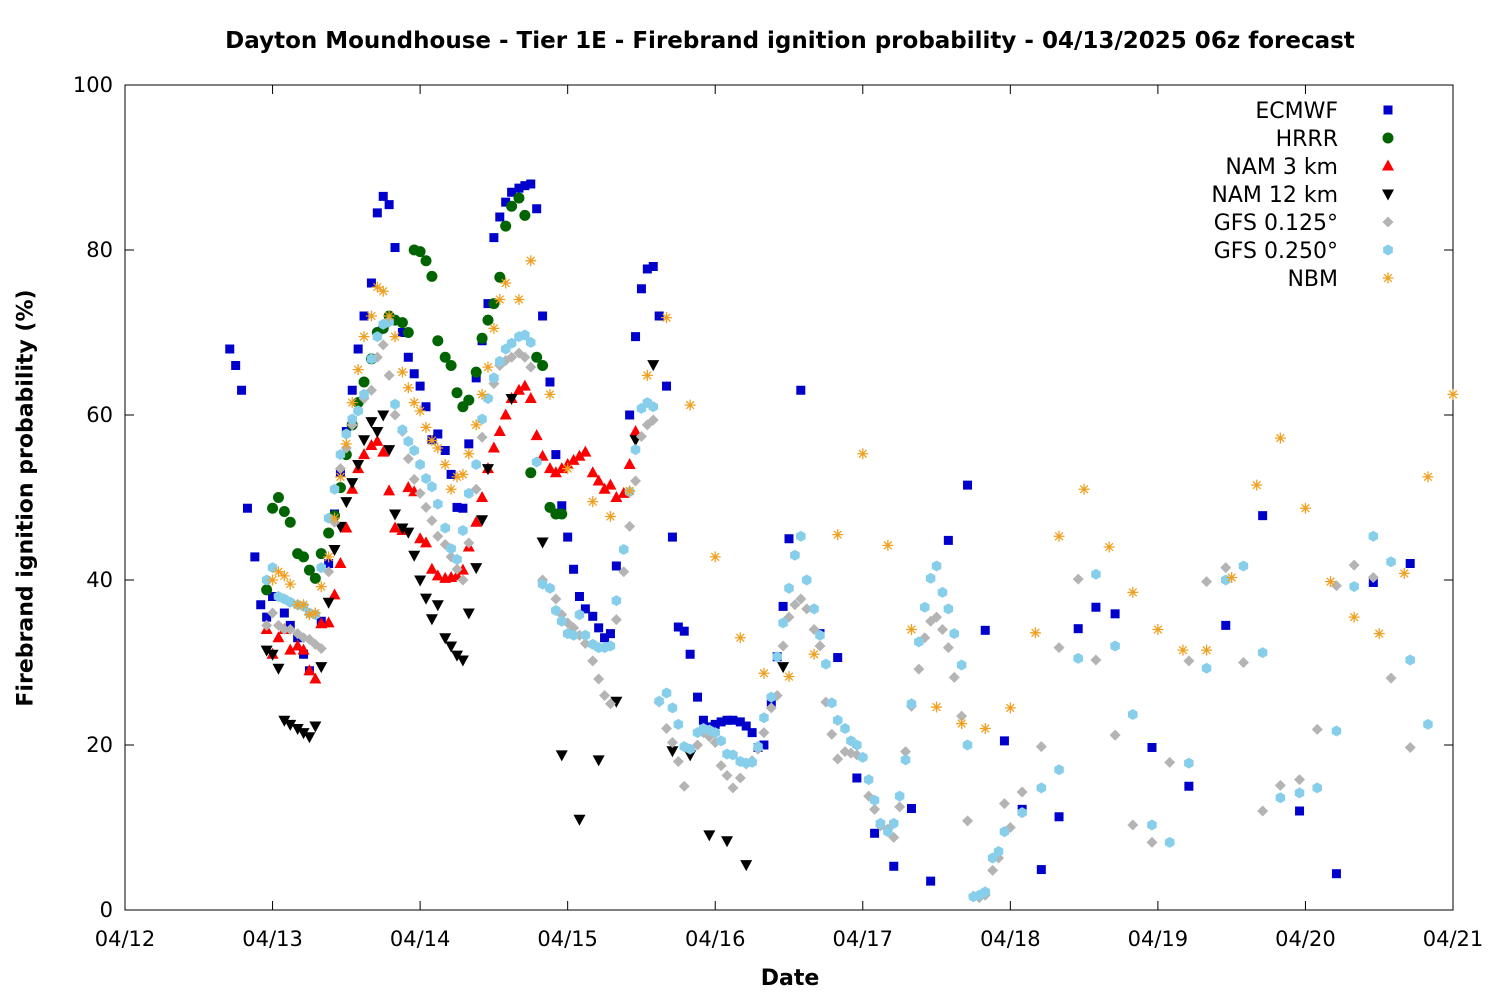 The width and height of the screenshot is (1500, 1000). I want to click on legend-marker, so click(1388, 165).